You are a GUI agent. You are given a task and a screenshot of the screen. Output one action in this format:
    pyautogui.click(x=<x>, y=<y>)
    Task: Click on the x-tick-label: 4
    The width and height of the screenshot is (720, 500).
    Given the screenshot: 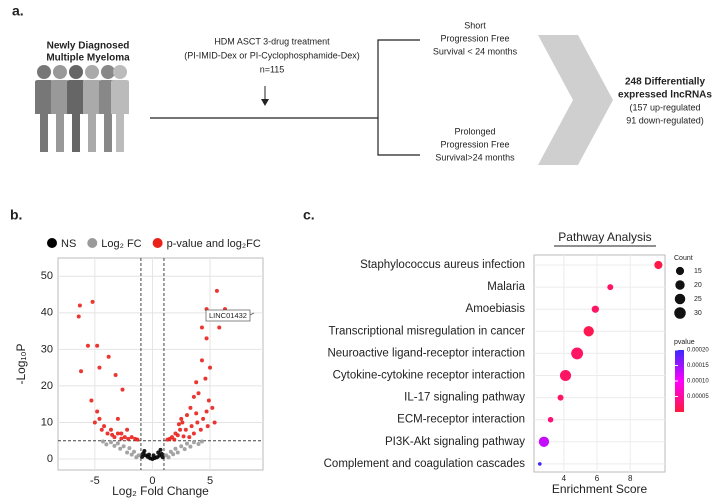 What is the action you would take?
    pyautogui.click(x=564, y=478)
    